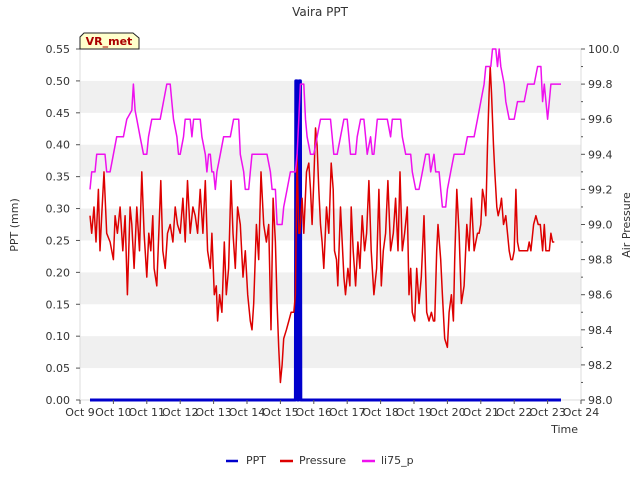 This screenshot has width=640, height=480. Describe the element at coordinates (256, 460) in the screenshot. I see `legend-ppt-label: PPT` at that location.